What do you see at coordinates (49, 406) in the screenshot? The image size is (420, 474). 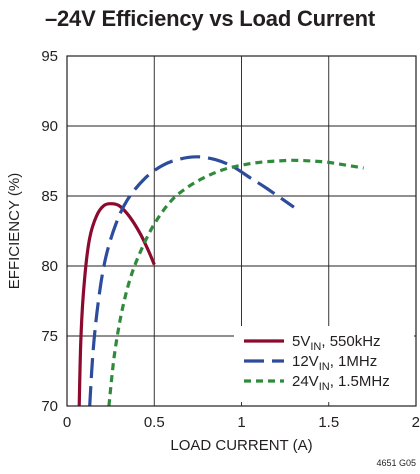 I see `y-tick-label: 70` at bounding box center [49, 406].